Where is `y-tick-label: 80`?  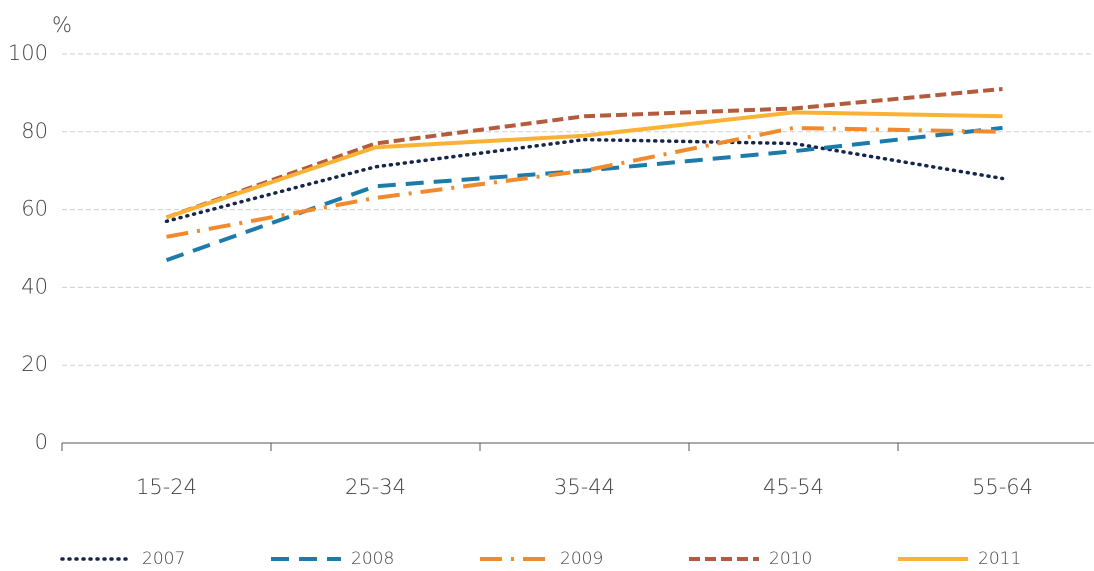 y-tick-label: 80 is located at coordinates (34, 131).